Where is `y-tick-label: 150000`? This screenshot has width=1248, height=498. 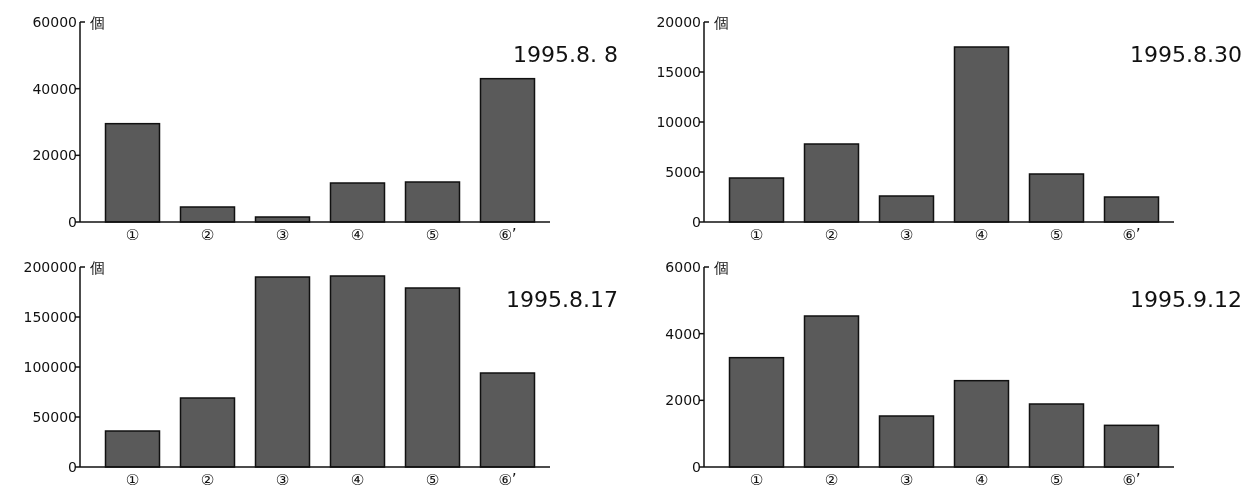 y-tick-label: 150000 is located at coordinates (50, 317).